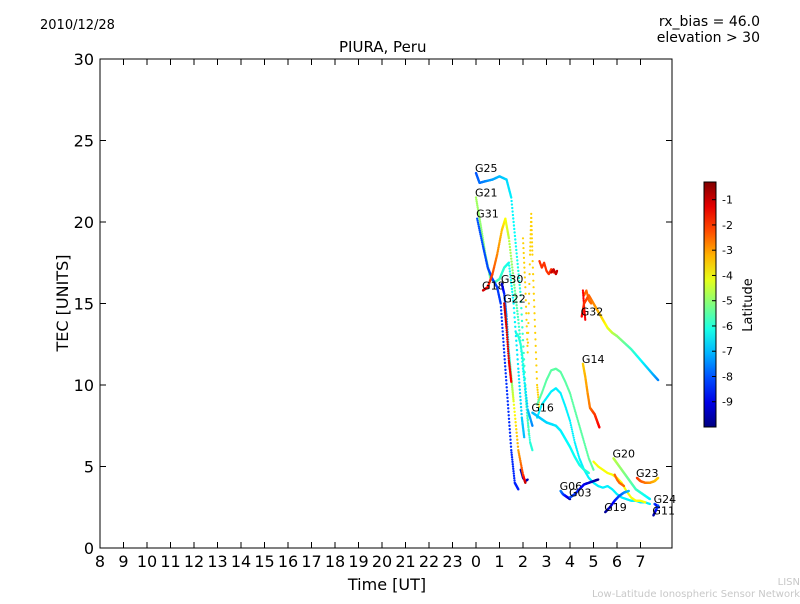 This screenshot has width=800, height=604. What do you see at coordinates (546, 561) in the screenshot?
I see `x-tick-label: 3` at bounding box center [546, 561].